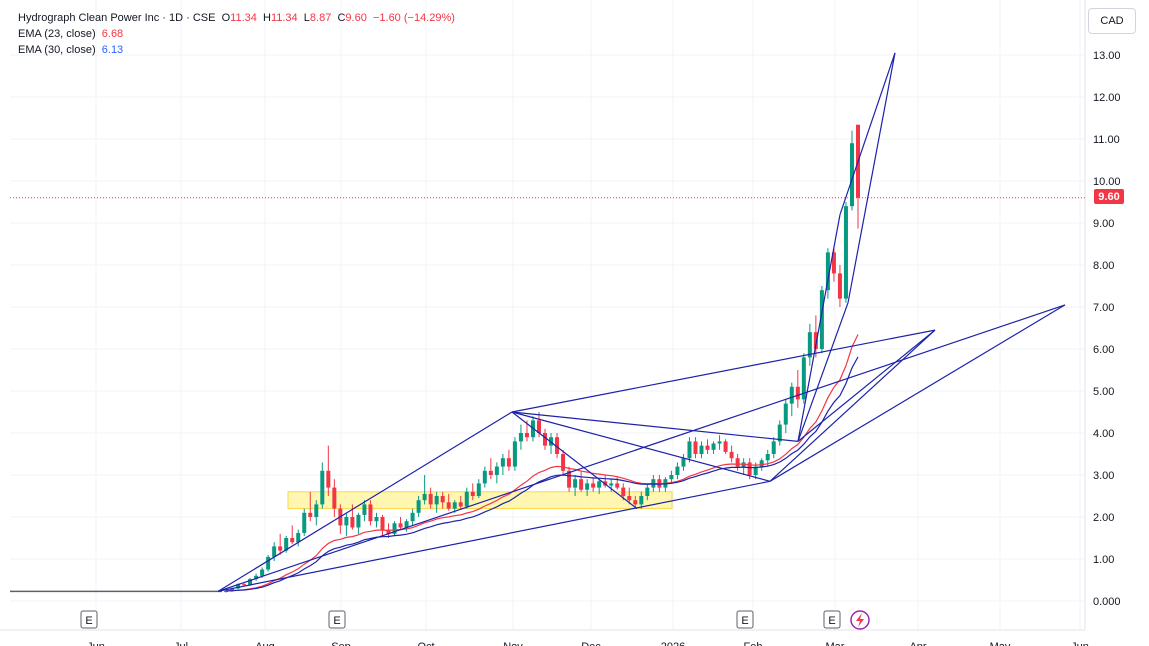  I want to click on lightning-icon, so click(860, 620).